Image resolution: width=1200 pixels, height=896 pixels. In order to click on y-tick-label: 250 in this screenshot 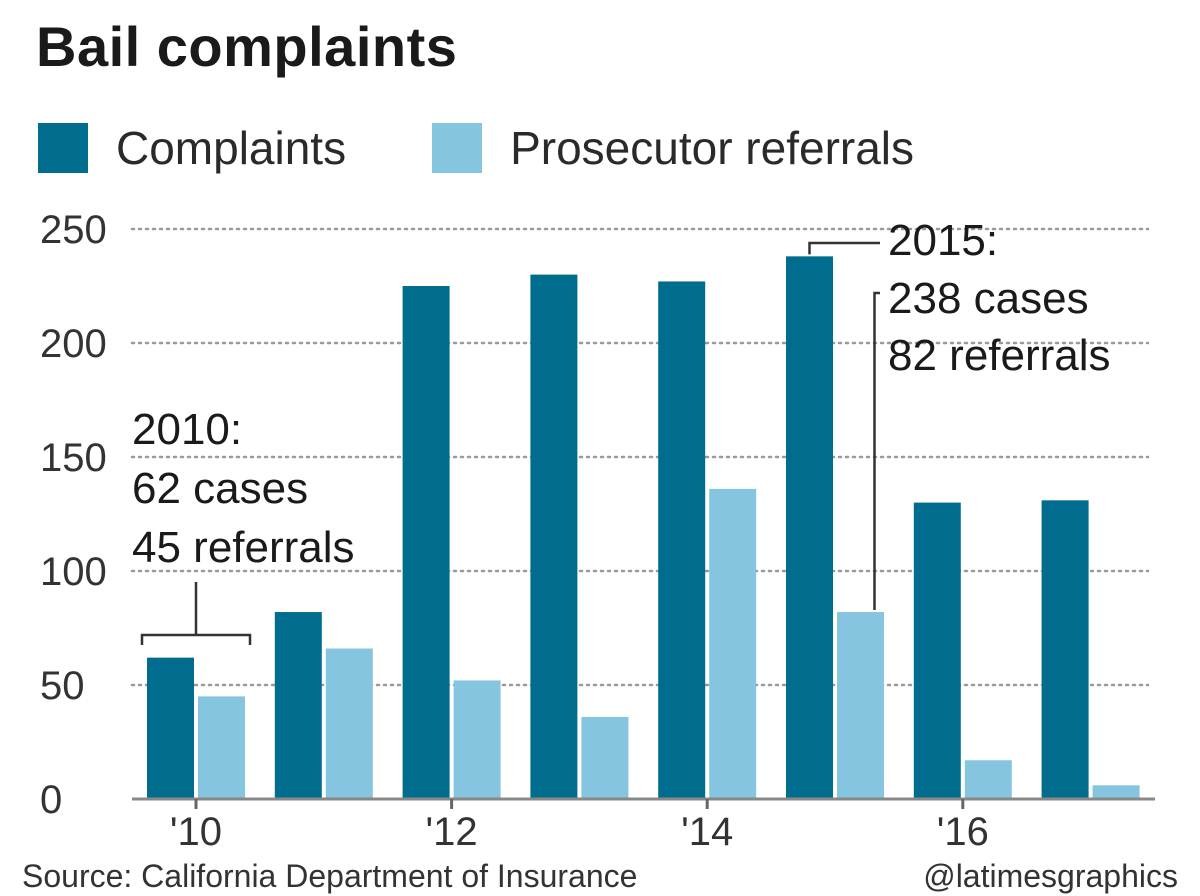, I will do `click(73, 230)`.